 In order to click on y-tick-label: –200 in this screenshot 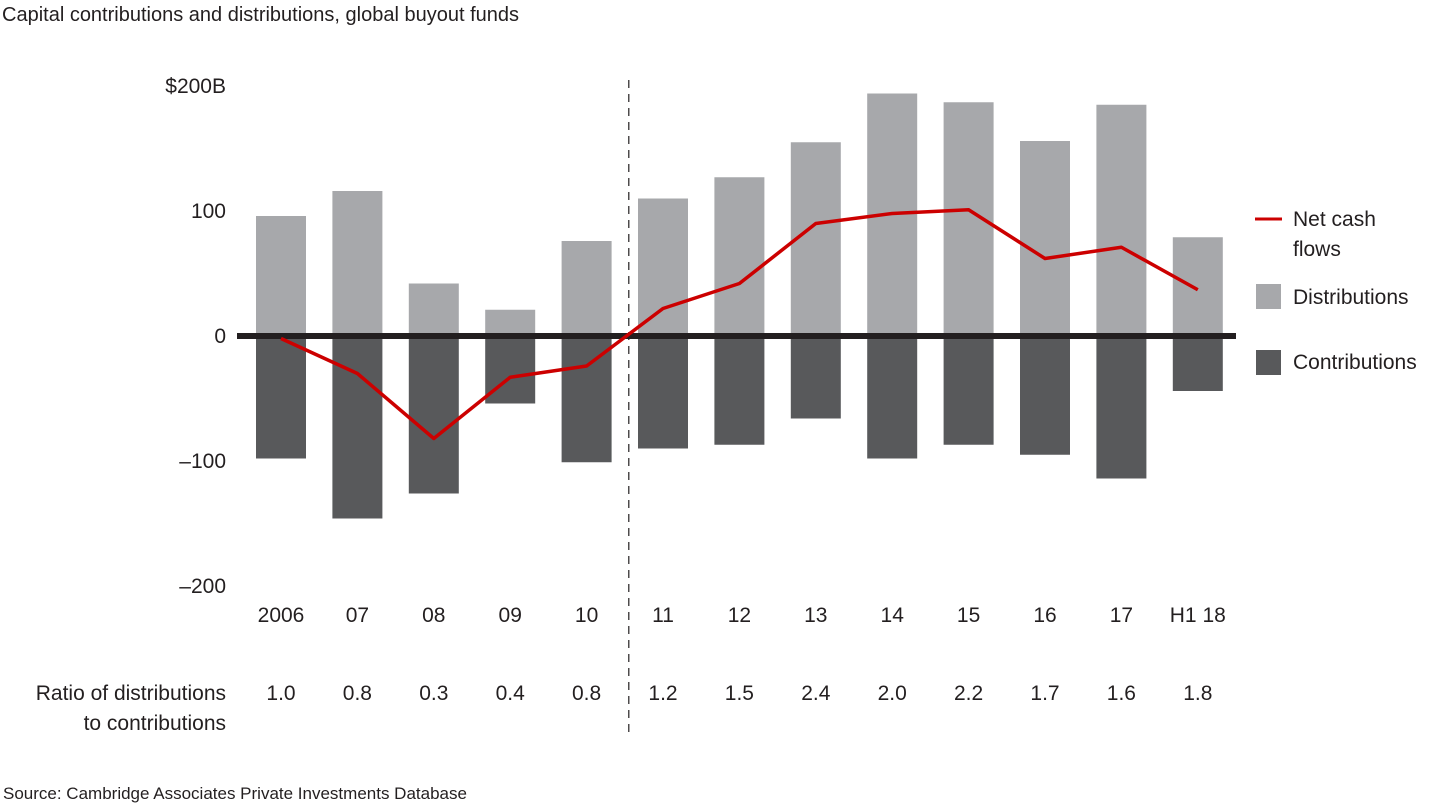, I will do `click(202, 586)`.